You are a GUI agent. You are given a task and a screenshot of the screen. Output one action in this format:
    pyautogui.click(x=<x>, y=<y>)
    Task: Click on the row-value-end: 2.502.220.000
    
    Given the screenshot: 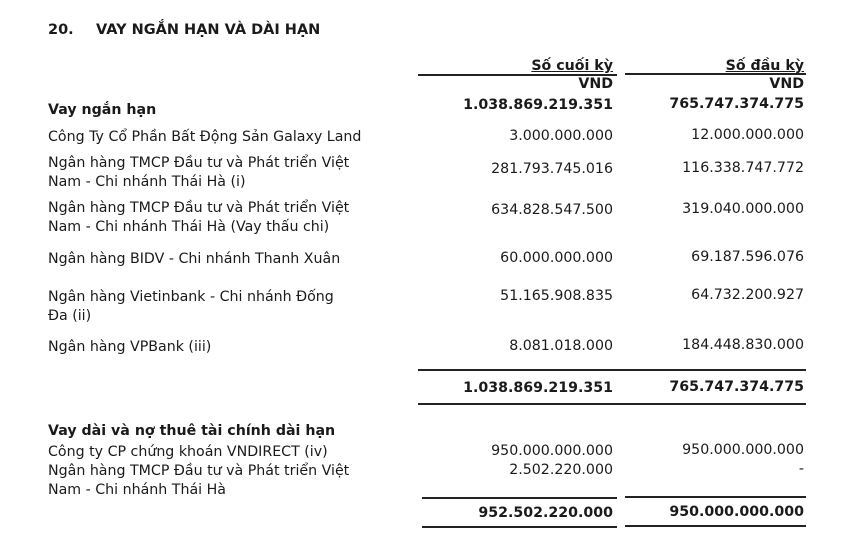 What is the action you would take?
    pyautogui.click(x=561, y=470)
    